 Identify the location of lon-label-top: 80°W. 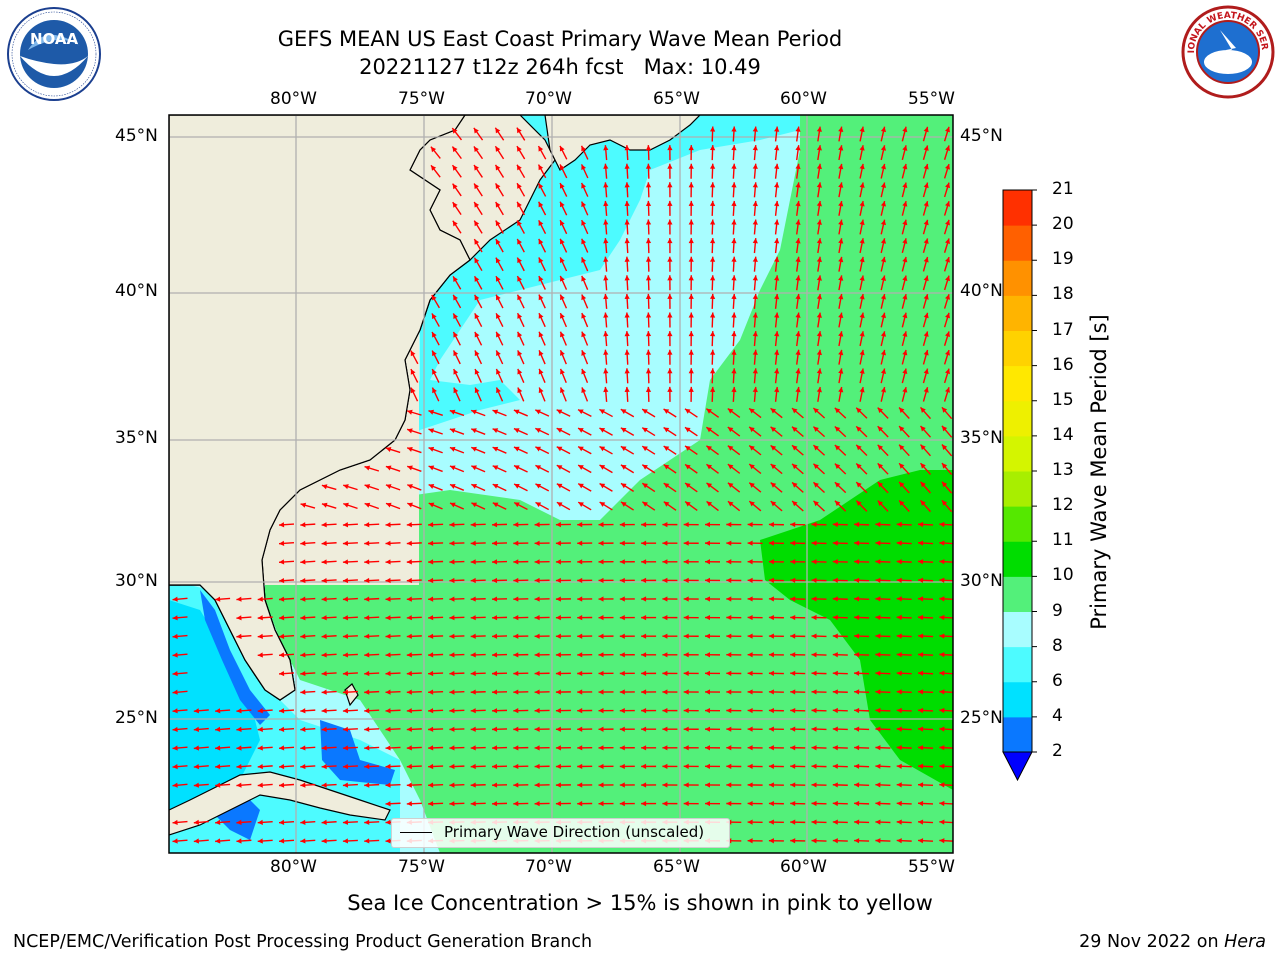
(293, 99).